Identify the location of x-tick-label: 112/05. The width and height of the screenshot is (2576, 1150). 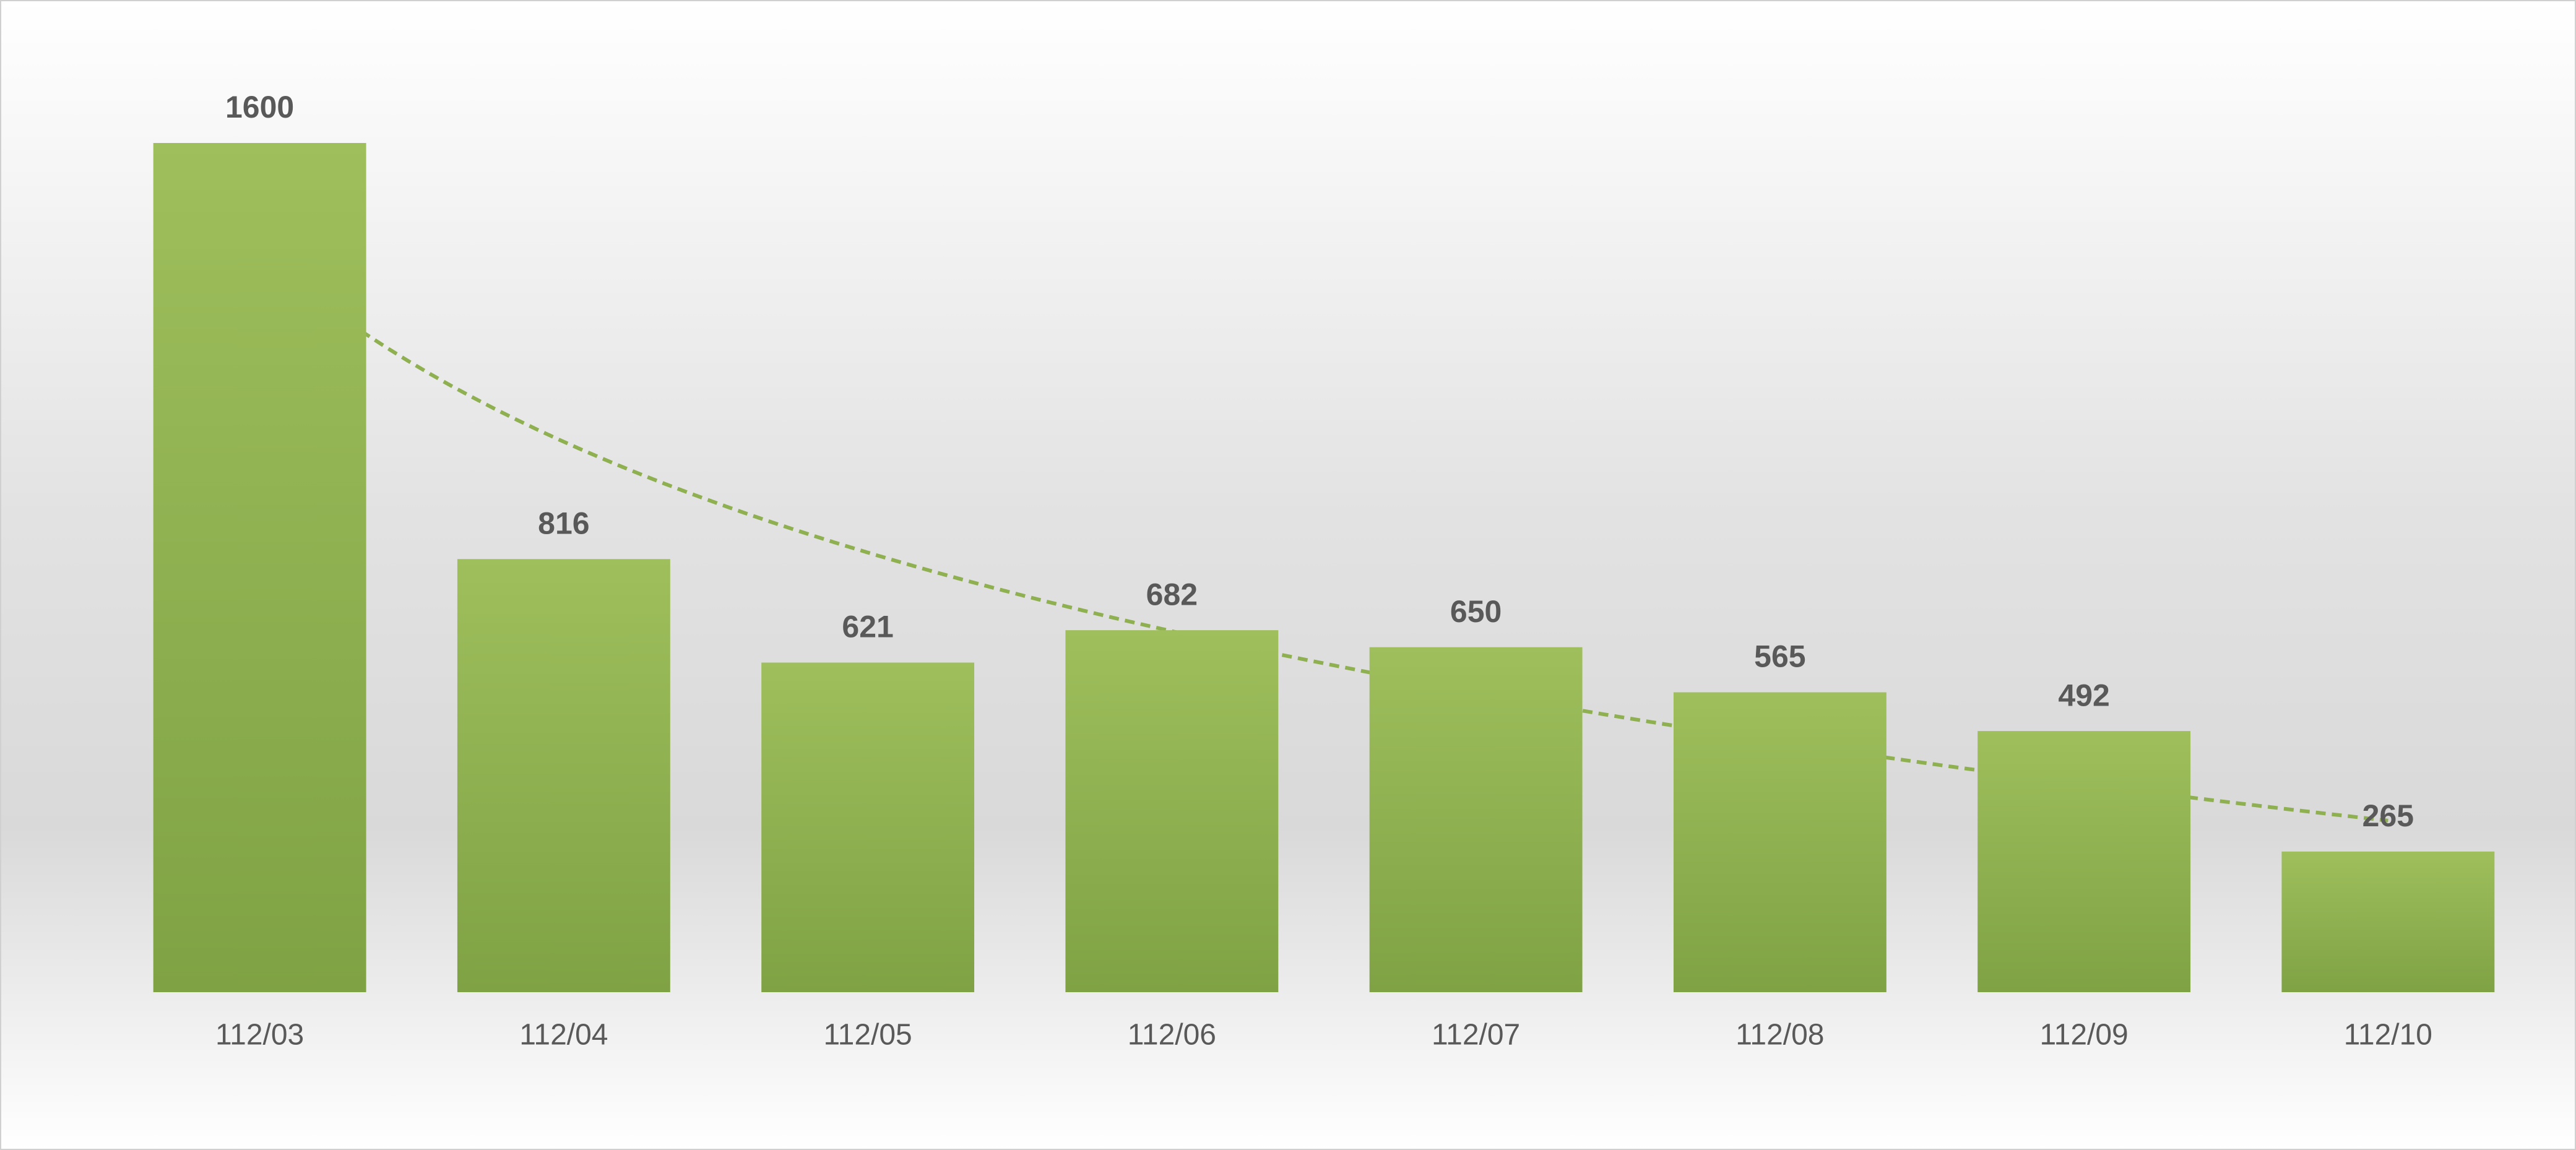
(868, 1035).